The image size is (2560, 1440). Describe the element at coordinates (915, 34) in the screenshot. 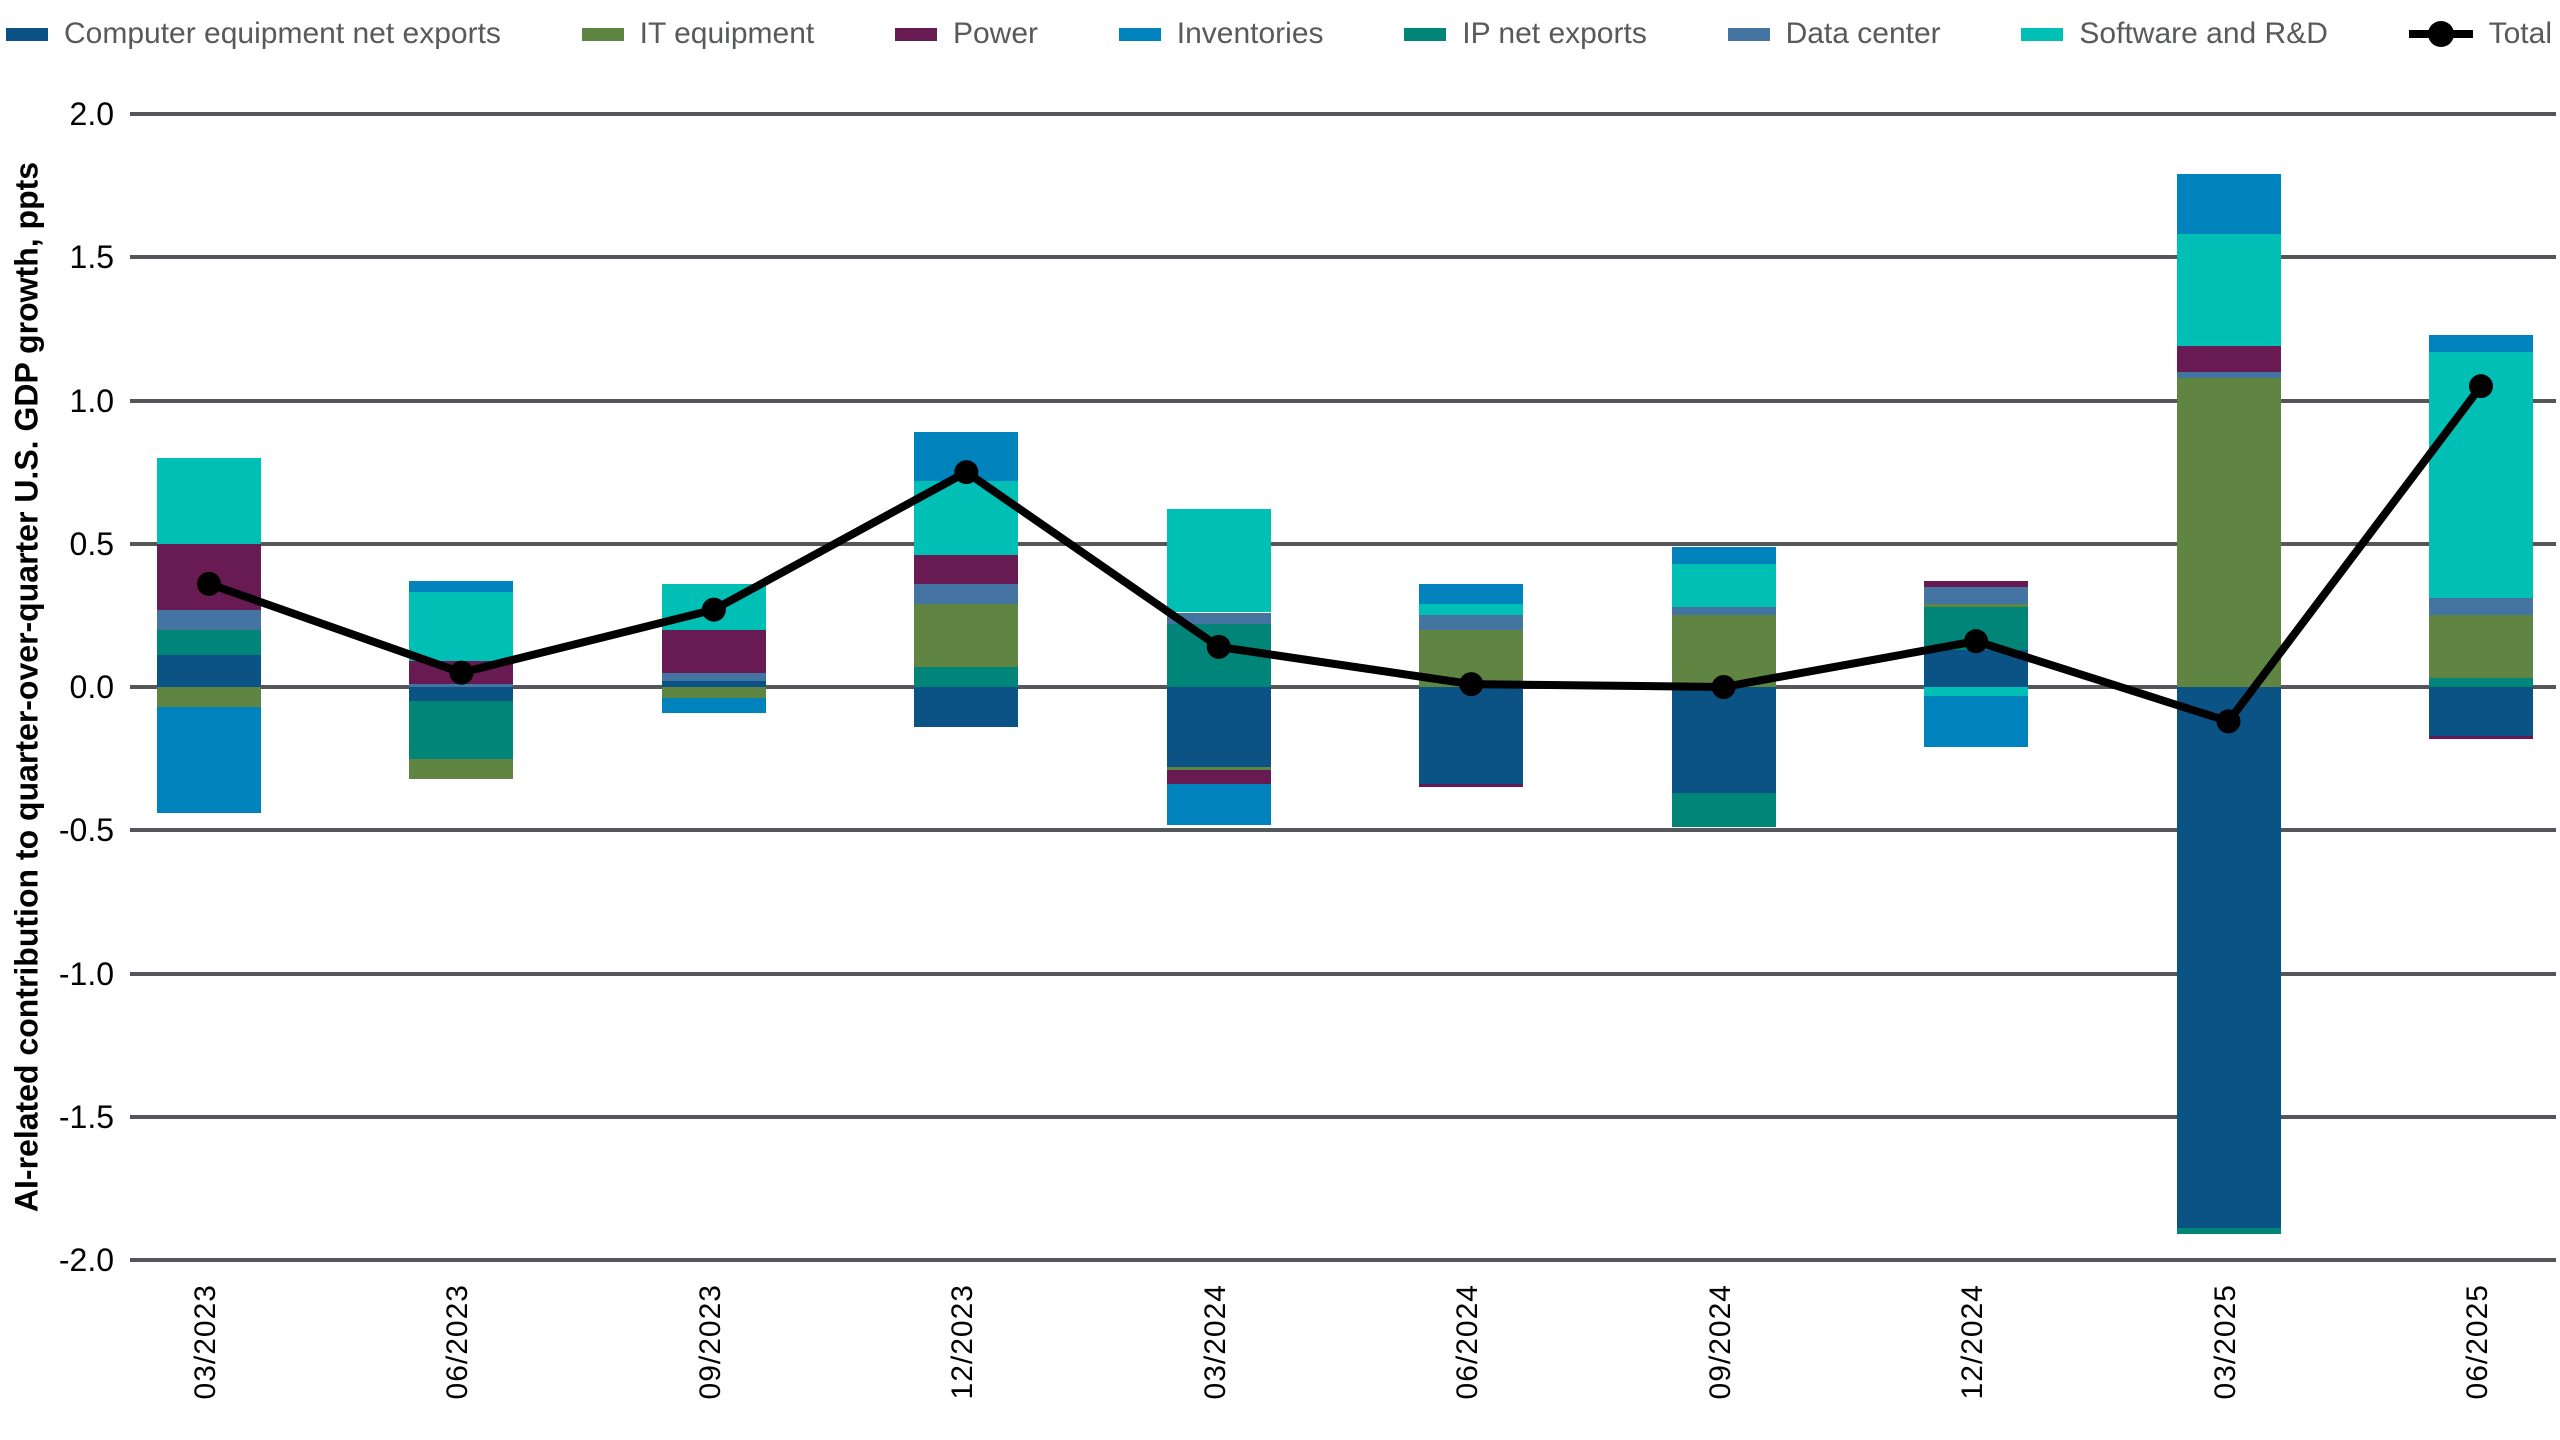

I see `legend-swatch-power` at that location.